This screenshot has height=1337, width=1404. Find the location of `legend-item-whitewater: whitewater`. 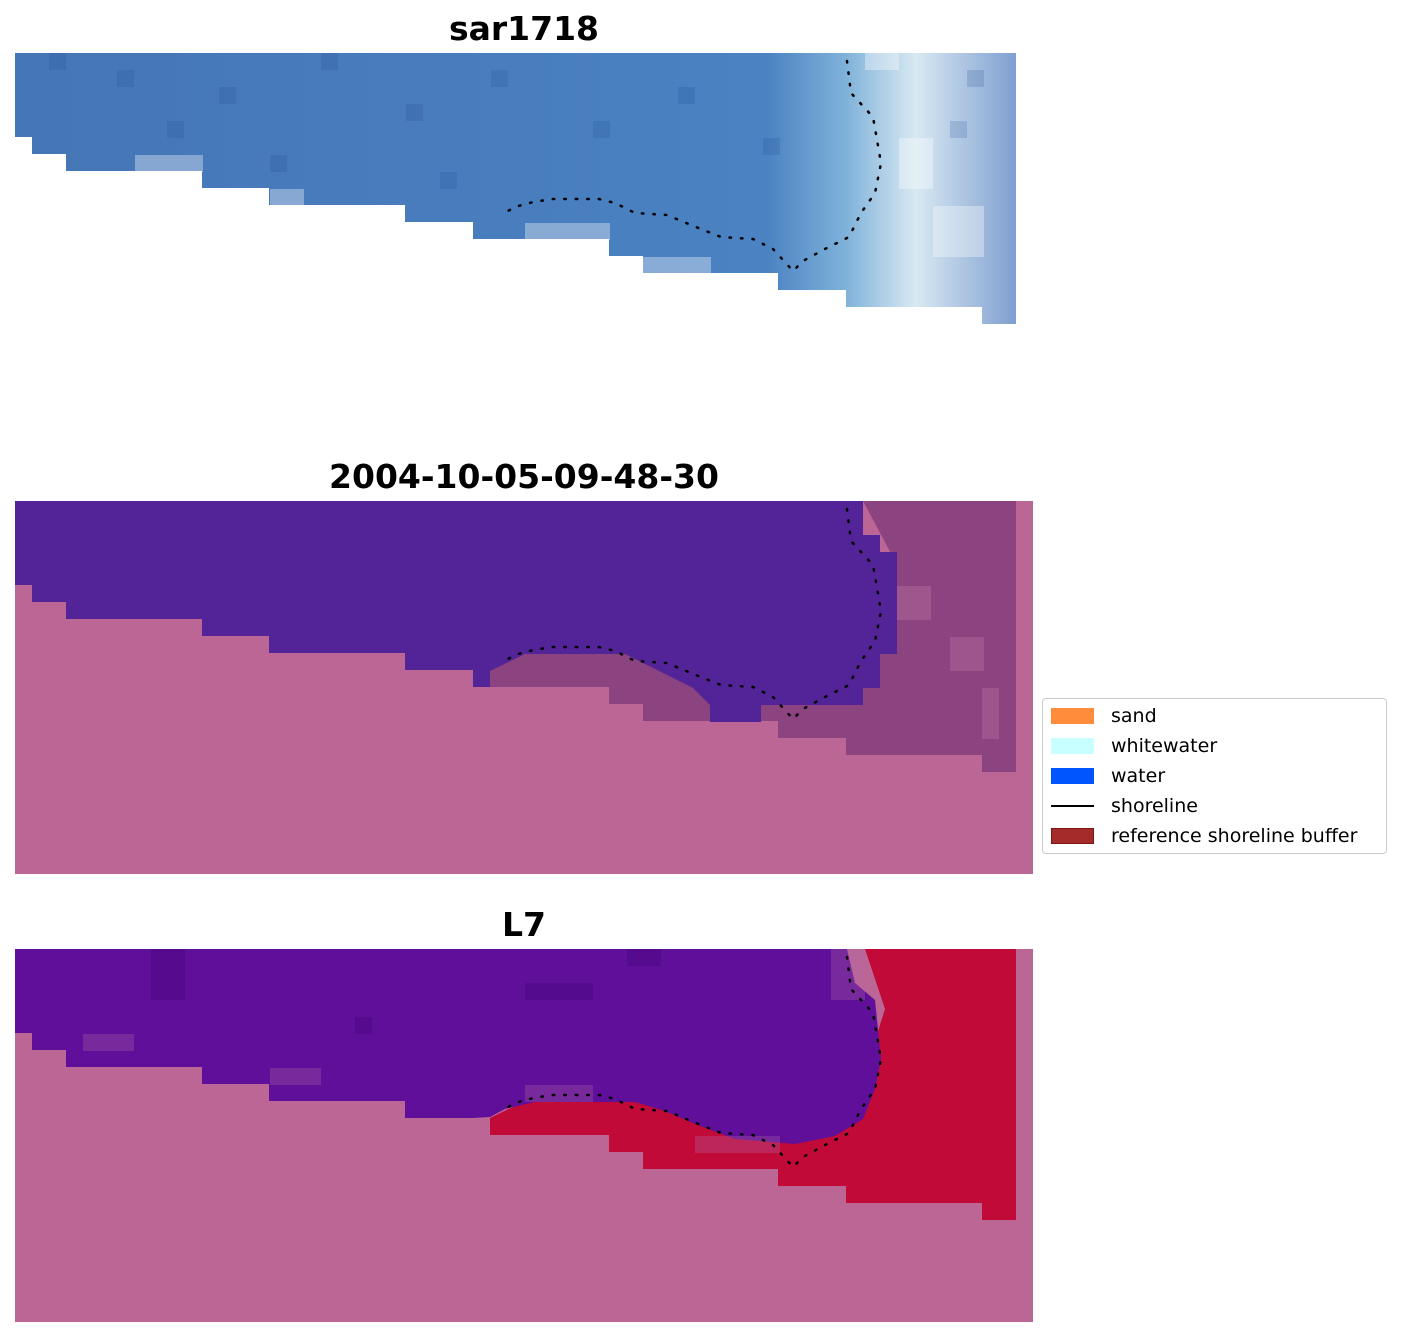

legend-item-whitewater: whitewater is located at coordinates (1134, 746).